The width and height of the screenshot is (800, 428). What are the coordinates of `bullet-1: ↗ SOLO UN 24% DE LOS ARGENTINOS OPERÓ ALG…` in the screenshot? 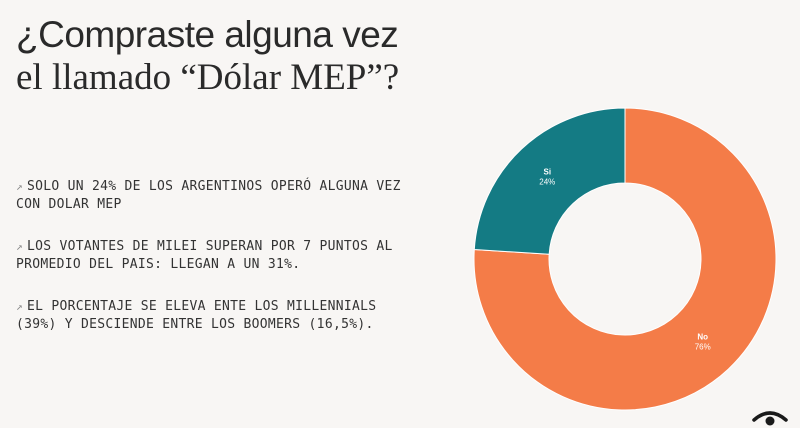 It's located at (216, 196).